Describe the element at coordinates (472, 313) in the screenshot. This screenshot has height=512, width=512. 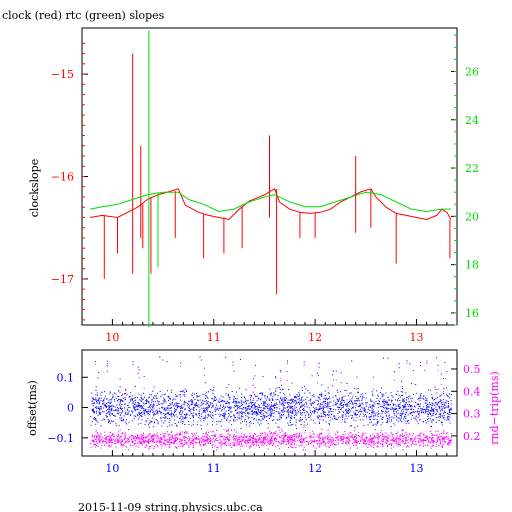
I see `upper-y2-tick-label: 16` at that location.